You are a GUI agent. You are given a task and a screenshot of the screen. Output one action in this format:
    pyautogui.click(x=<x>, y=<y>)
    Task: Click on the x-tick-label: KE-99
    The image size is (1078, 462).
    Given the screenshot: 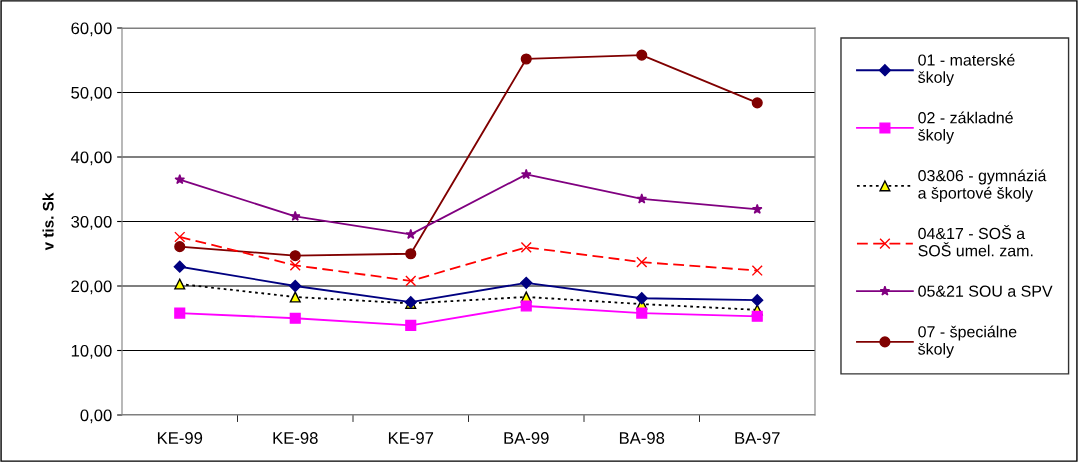 What is the action you would take?
    pyautogui.click(x=180, y=438)
    